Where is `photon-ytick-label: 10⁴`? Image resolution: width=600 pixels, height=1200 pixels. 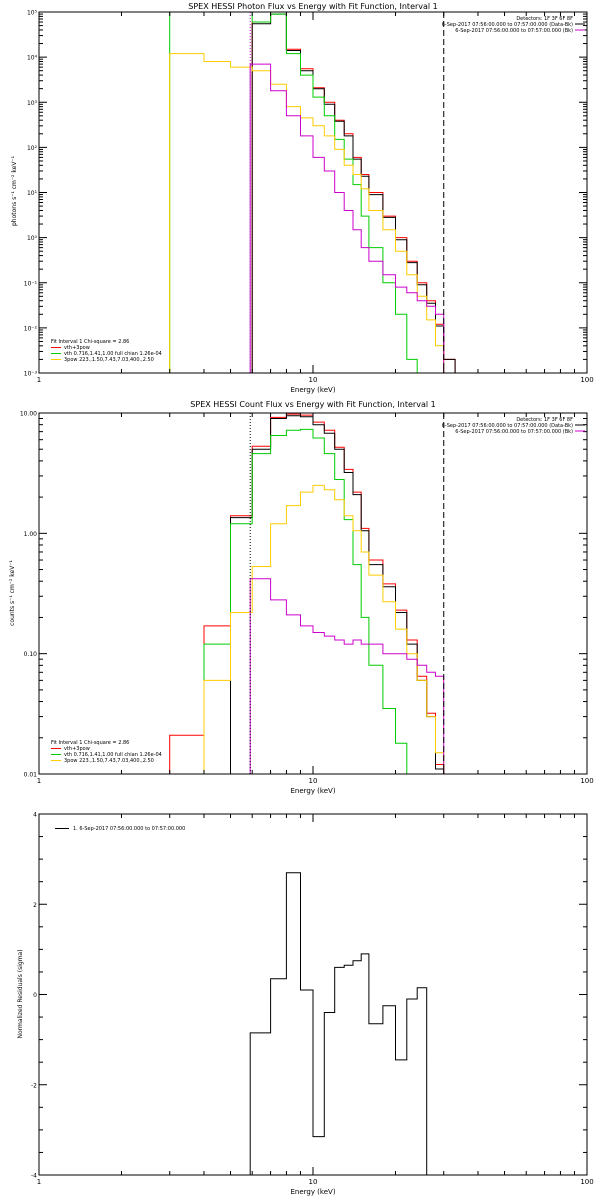
photon-ytick-label: 10⁴ is located at coordinates (32, 58).